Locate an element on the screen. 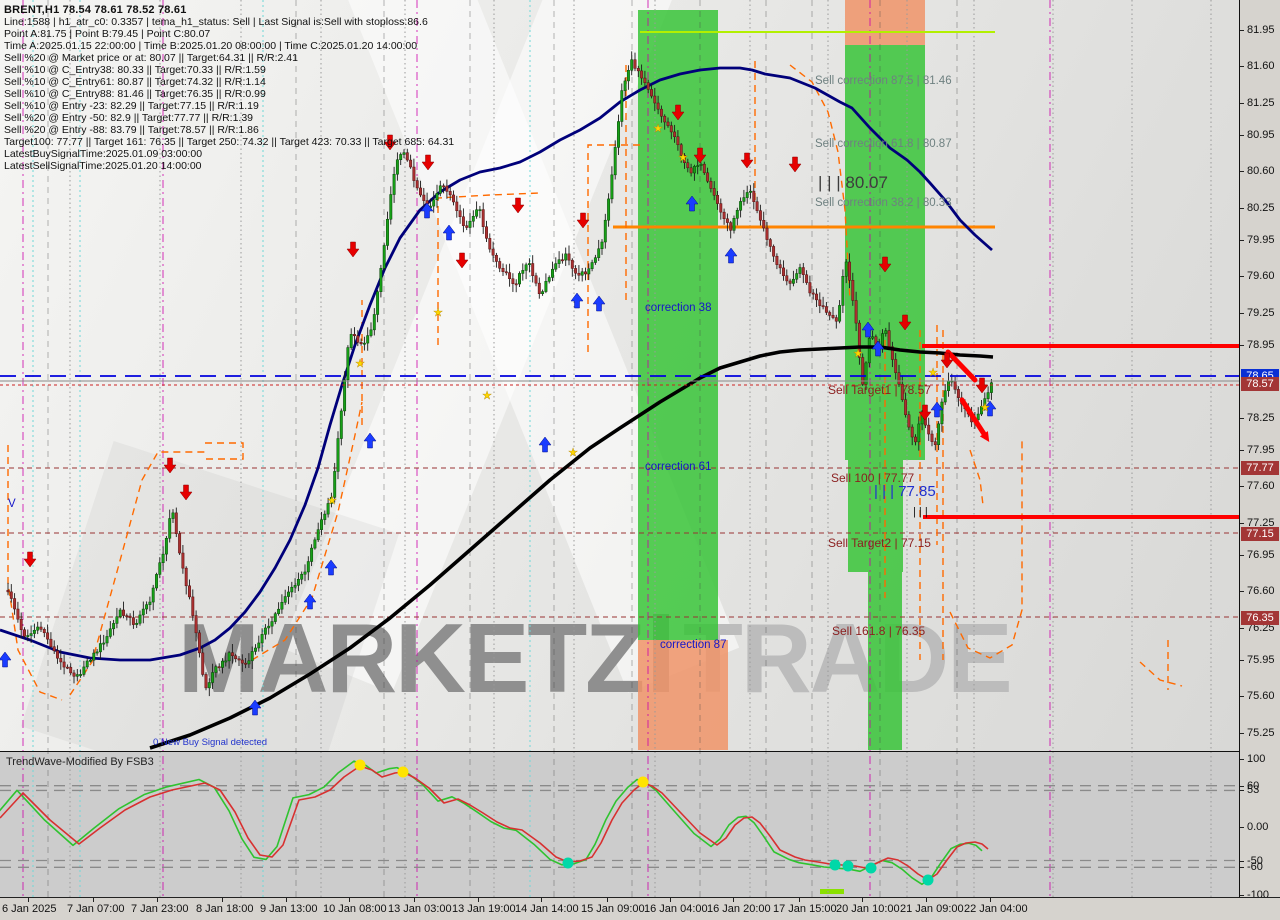 This screenshot has height=920, width=1280. chart-annotation: correction 38 is located at coordinates (678, 308).